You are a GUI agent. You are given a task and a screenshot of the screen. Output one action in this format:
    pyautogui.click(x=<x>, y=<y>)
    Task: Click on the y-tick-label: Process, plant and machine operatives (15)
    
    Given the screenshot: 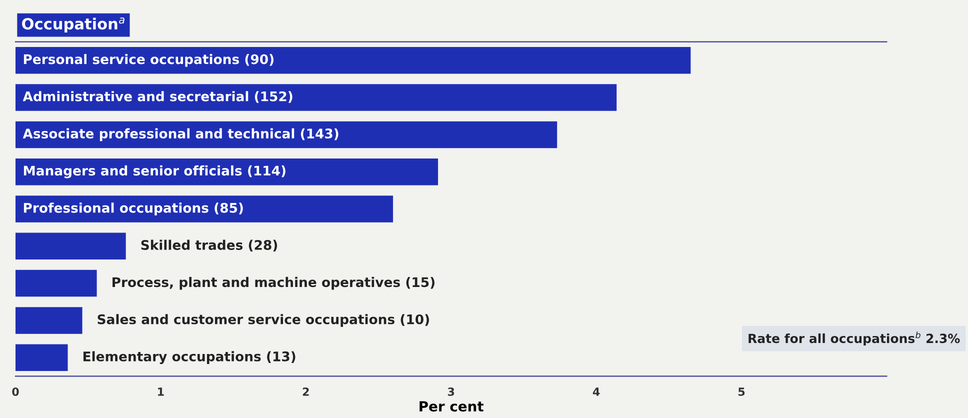 What is the action you would take?
    pyautogui.click(x=273, y=283)
    